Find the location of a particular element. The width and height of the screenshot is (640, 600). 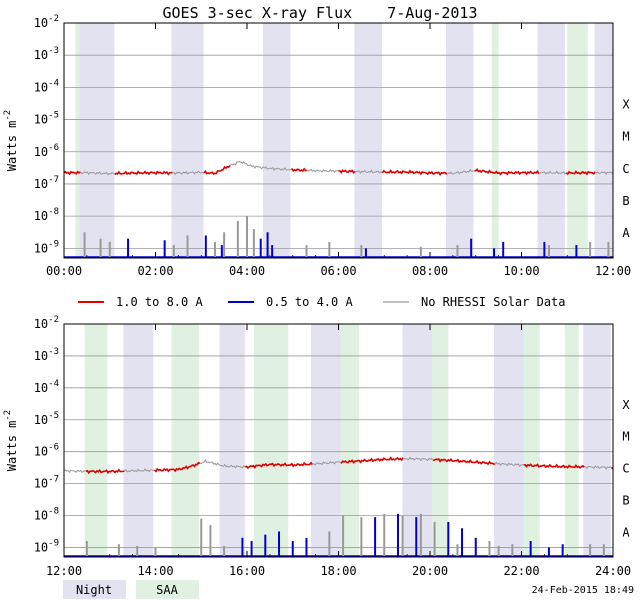

bottom-legend-label: SAA is located at coordinates (167, 590).